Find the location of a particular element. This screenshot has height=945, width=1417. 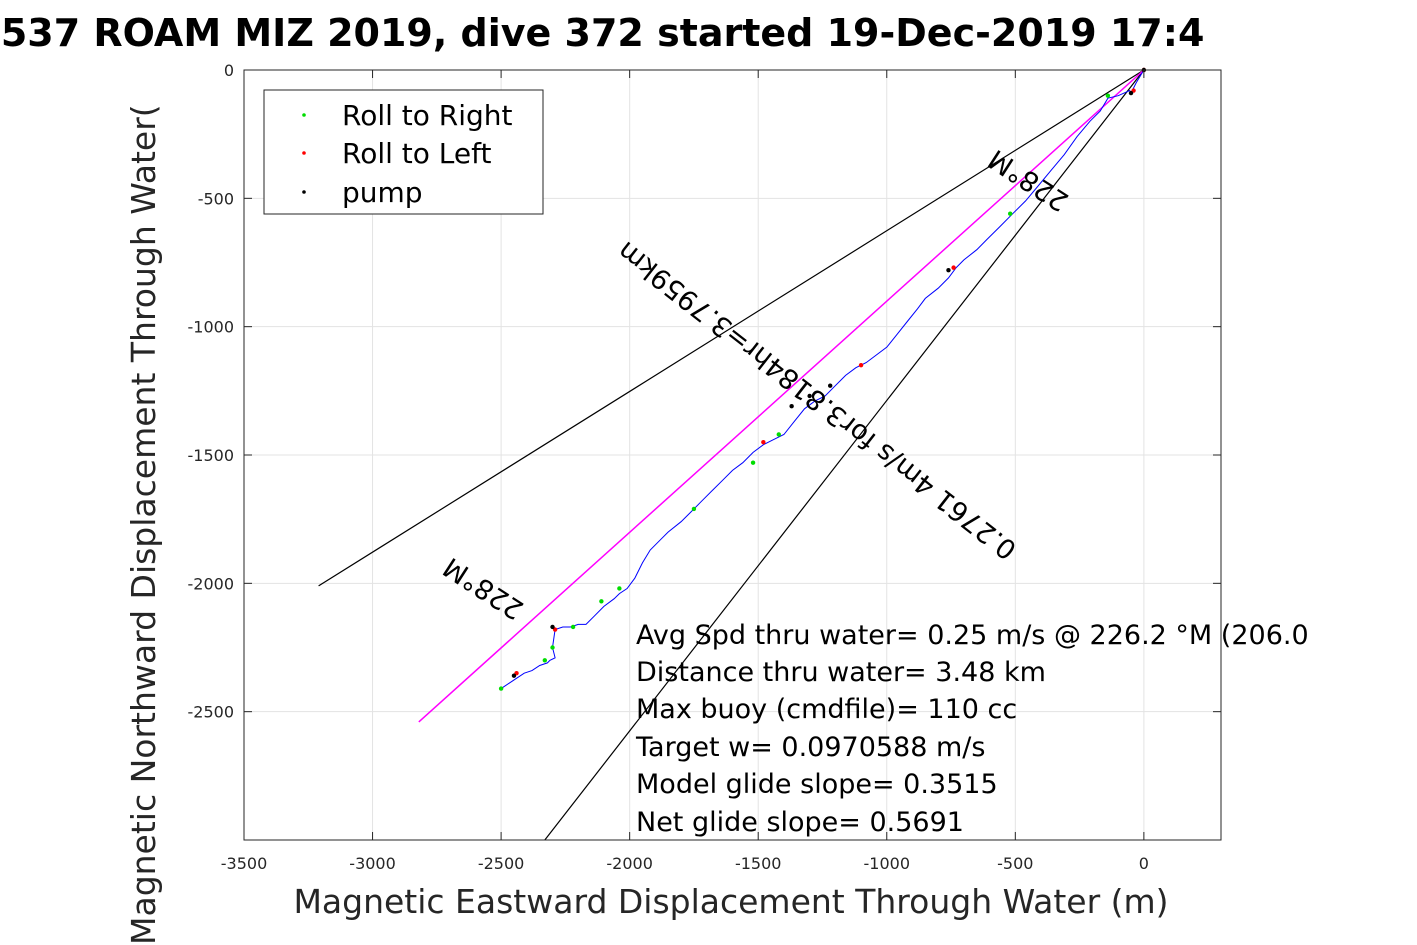

y-tick-label: -1500 is located at coordinates (211, 455).